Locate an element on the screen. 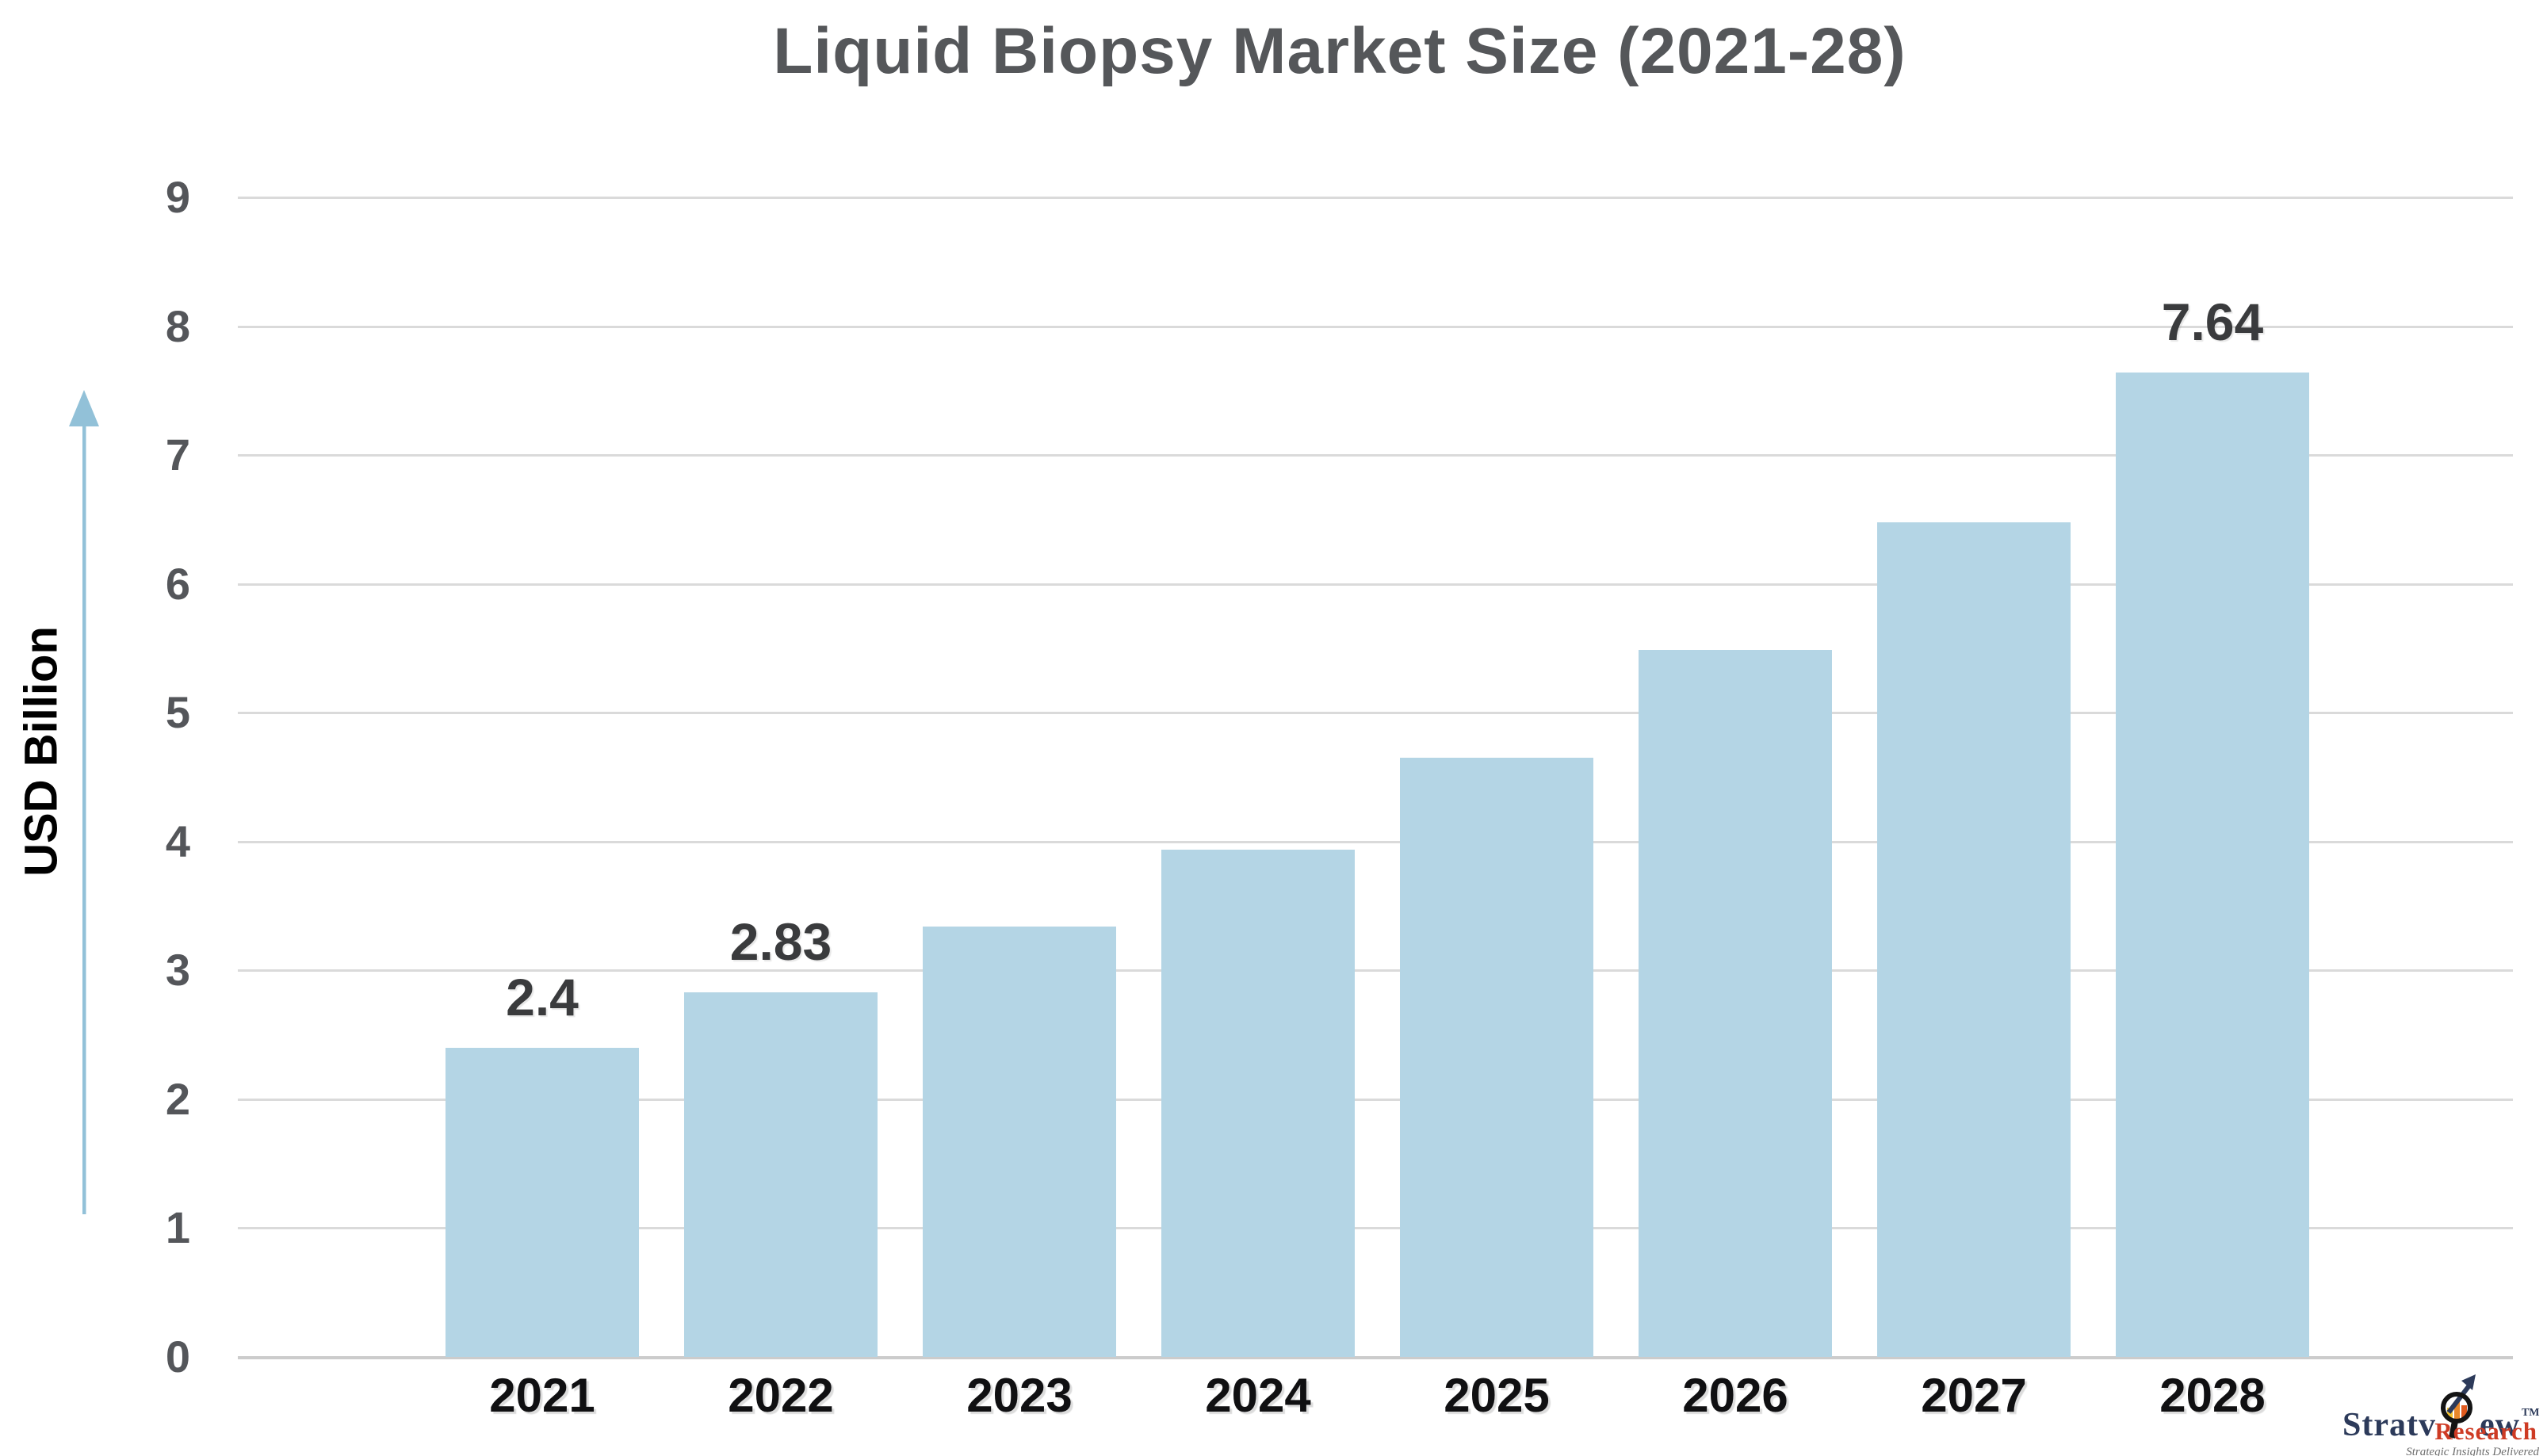 Image resolution: width=2547 pixels, height=1456 pixels. y-axis-tick-label-3: 3 is located at coordinates (177, 970).